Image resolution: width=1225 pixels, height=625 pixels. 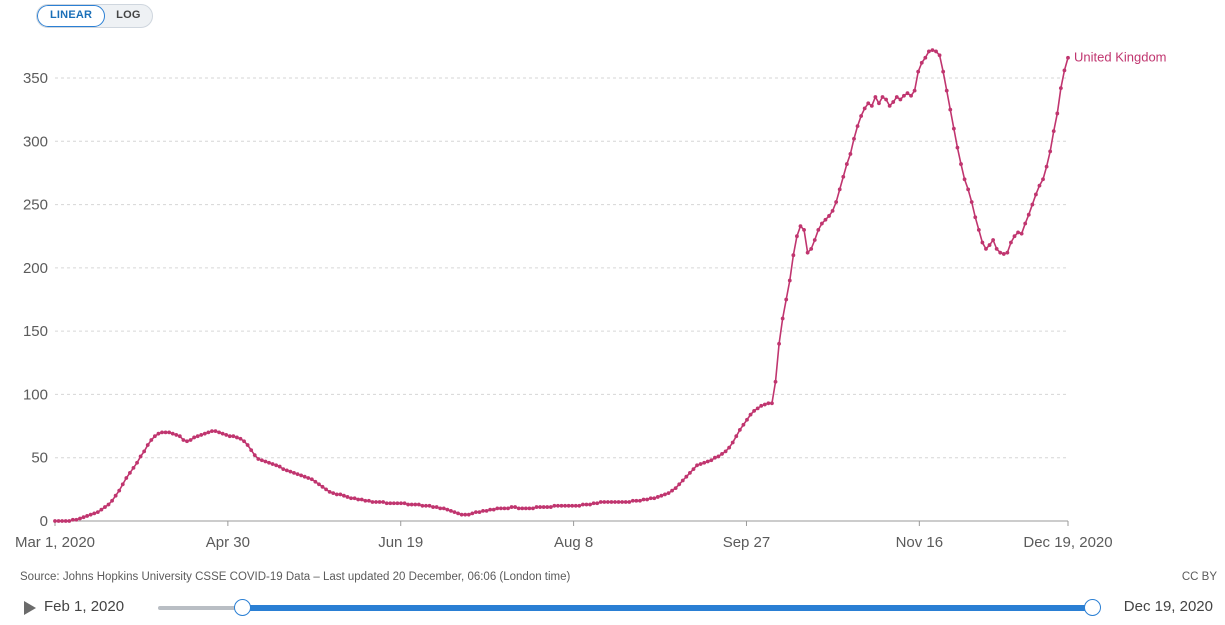 I want to click on timeline-start-handle, so click(x=242, y=607).